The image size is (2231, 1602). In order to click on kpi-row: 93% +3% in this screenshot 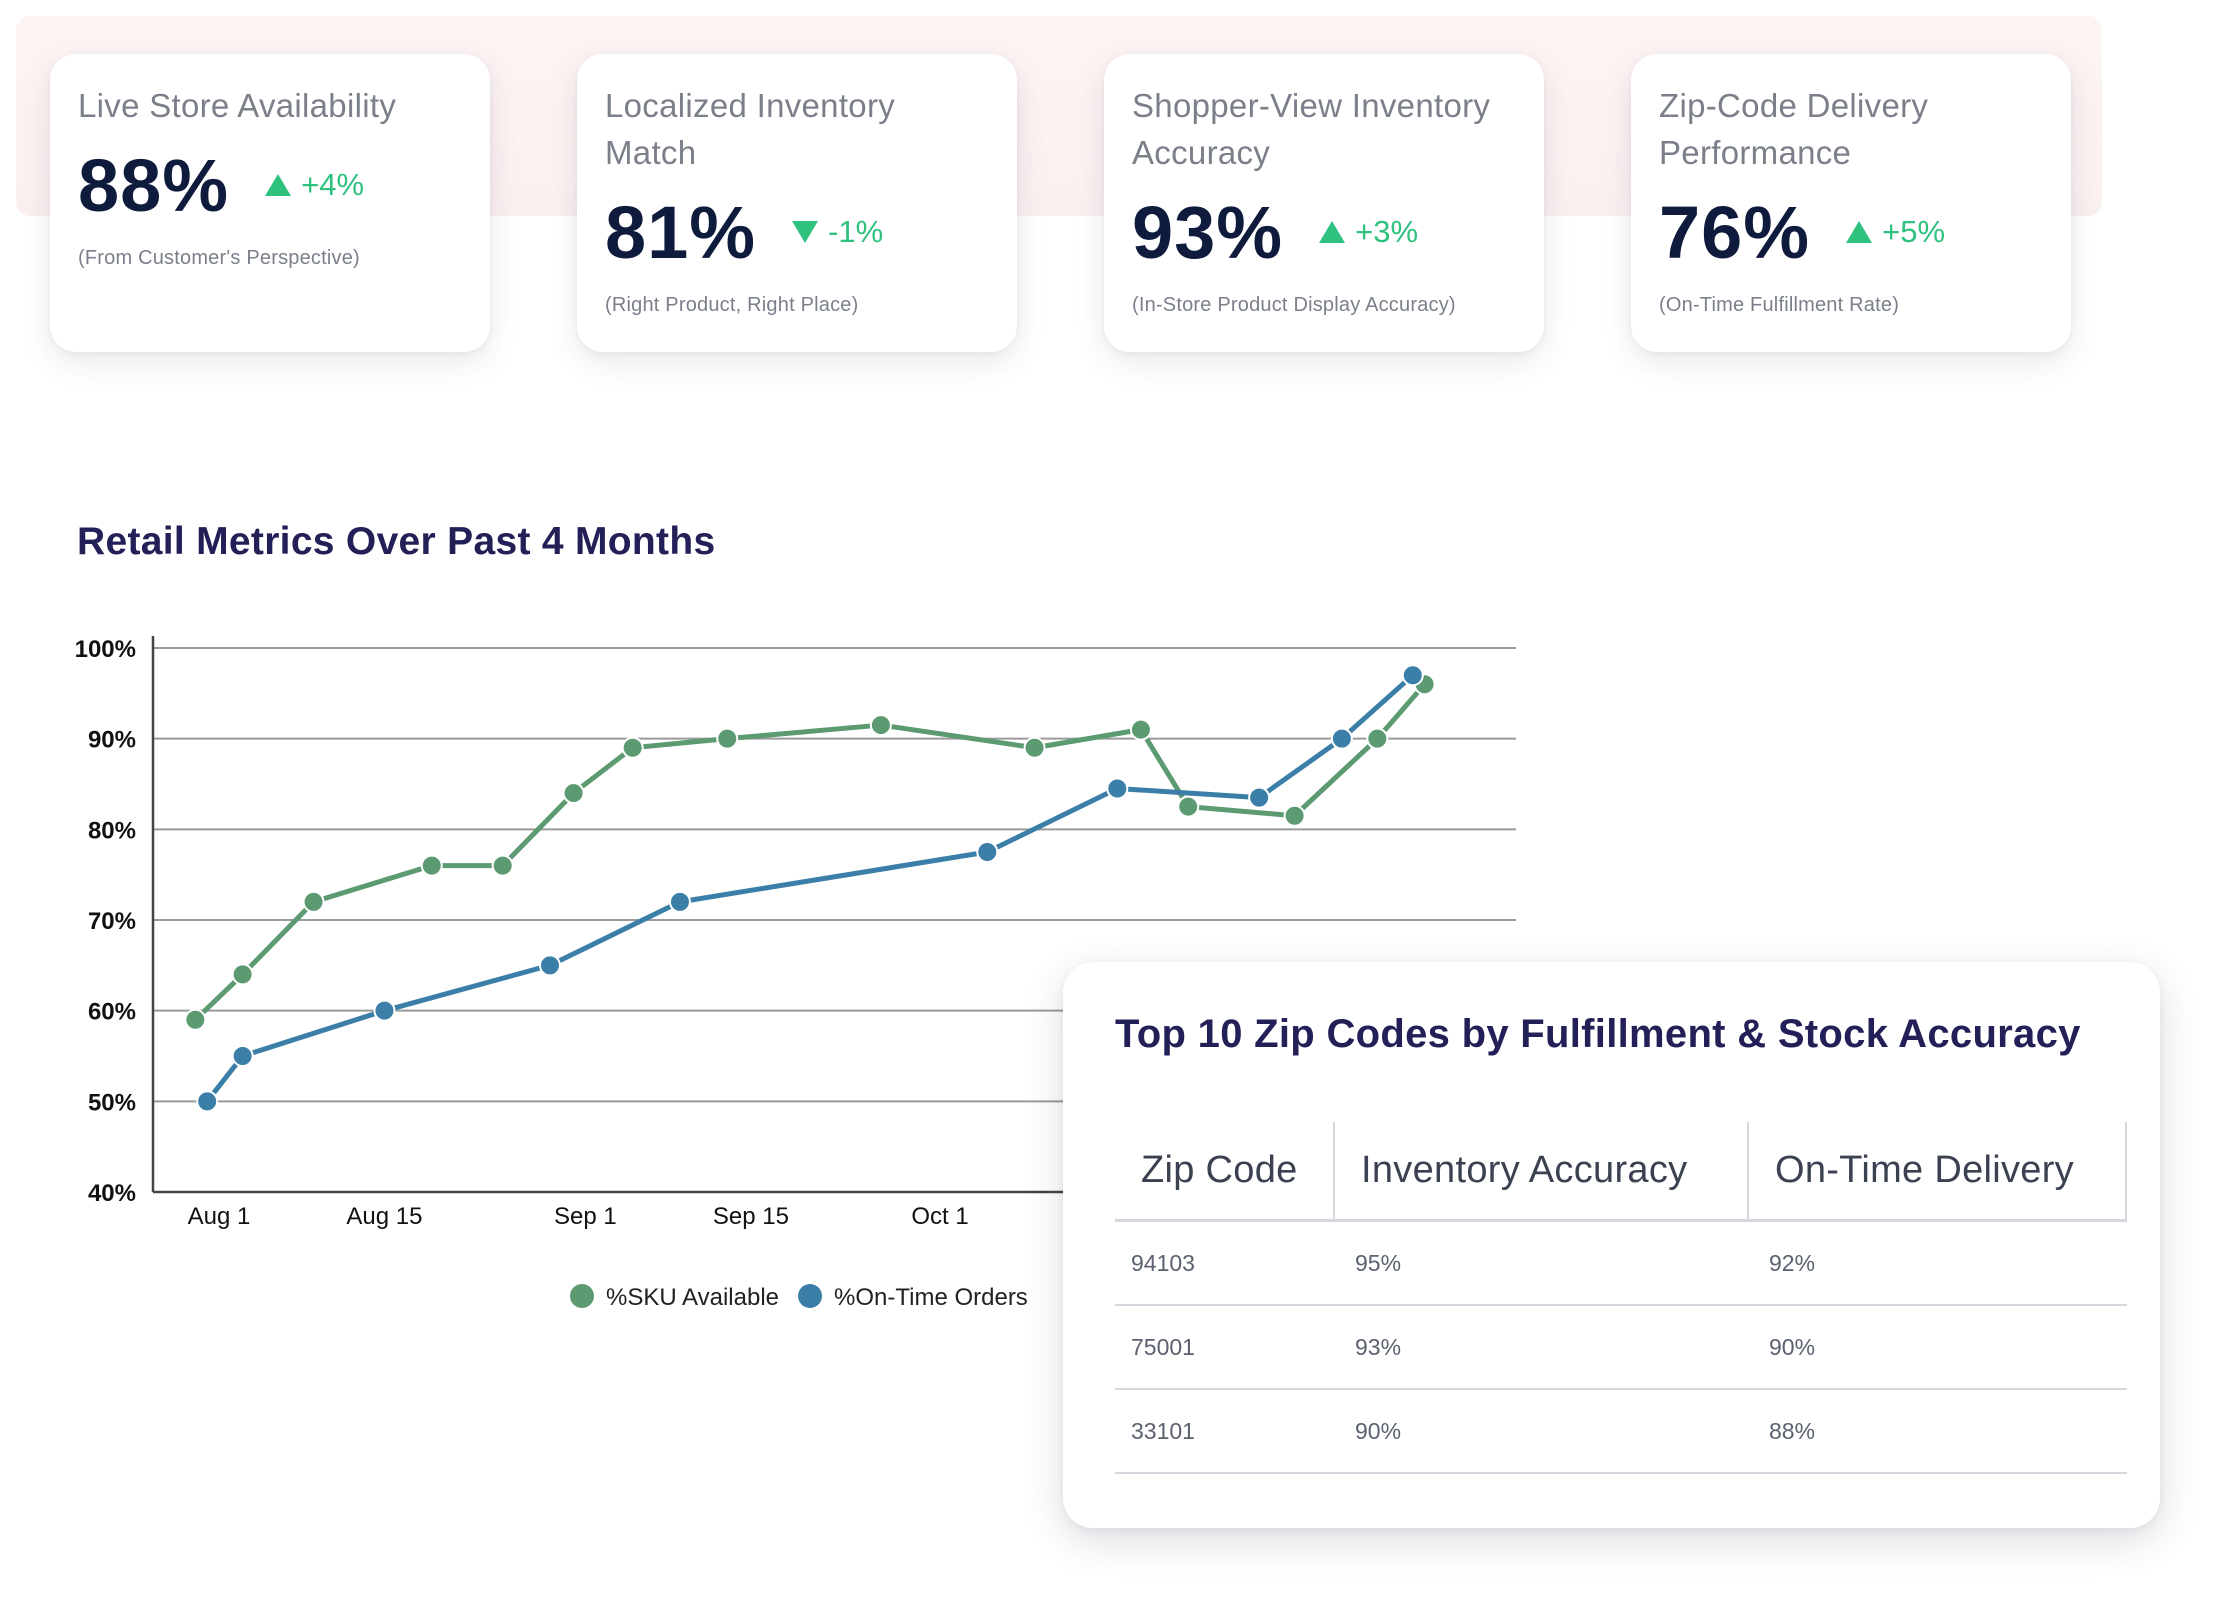, I will do `click(1324, 232)`.